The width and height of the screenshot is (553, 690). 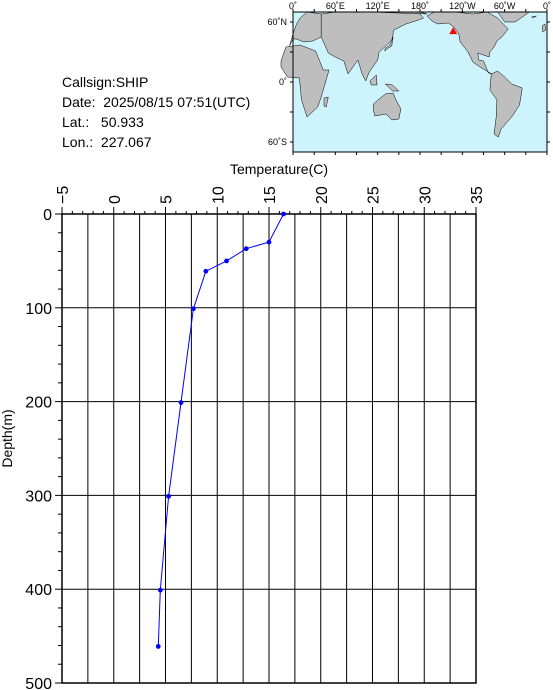 I want to click on x-tick-label: 10, so click(x=218, y=195).